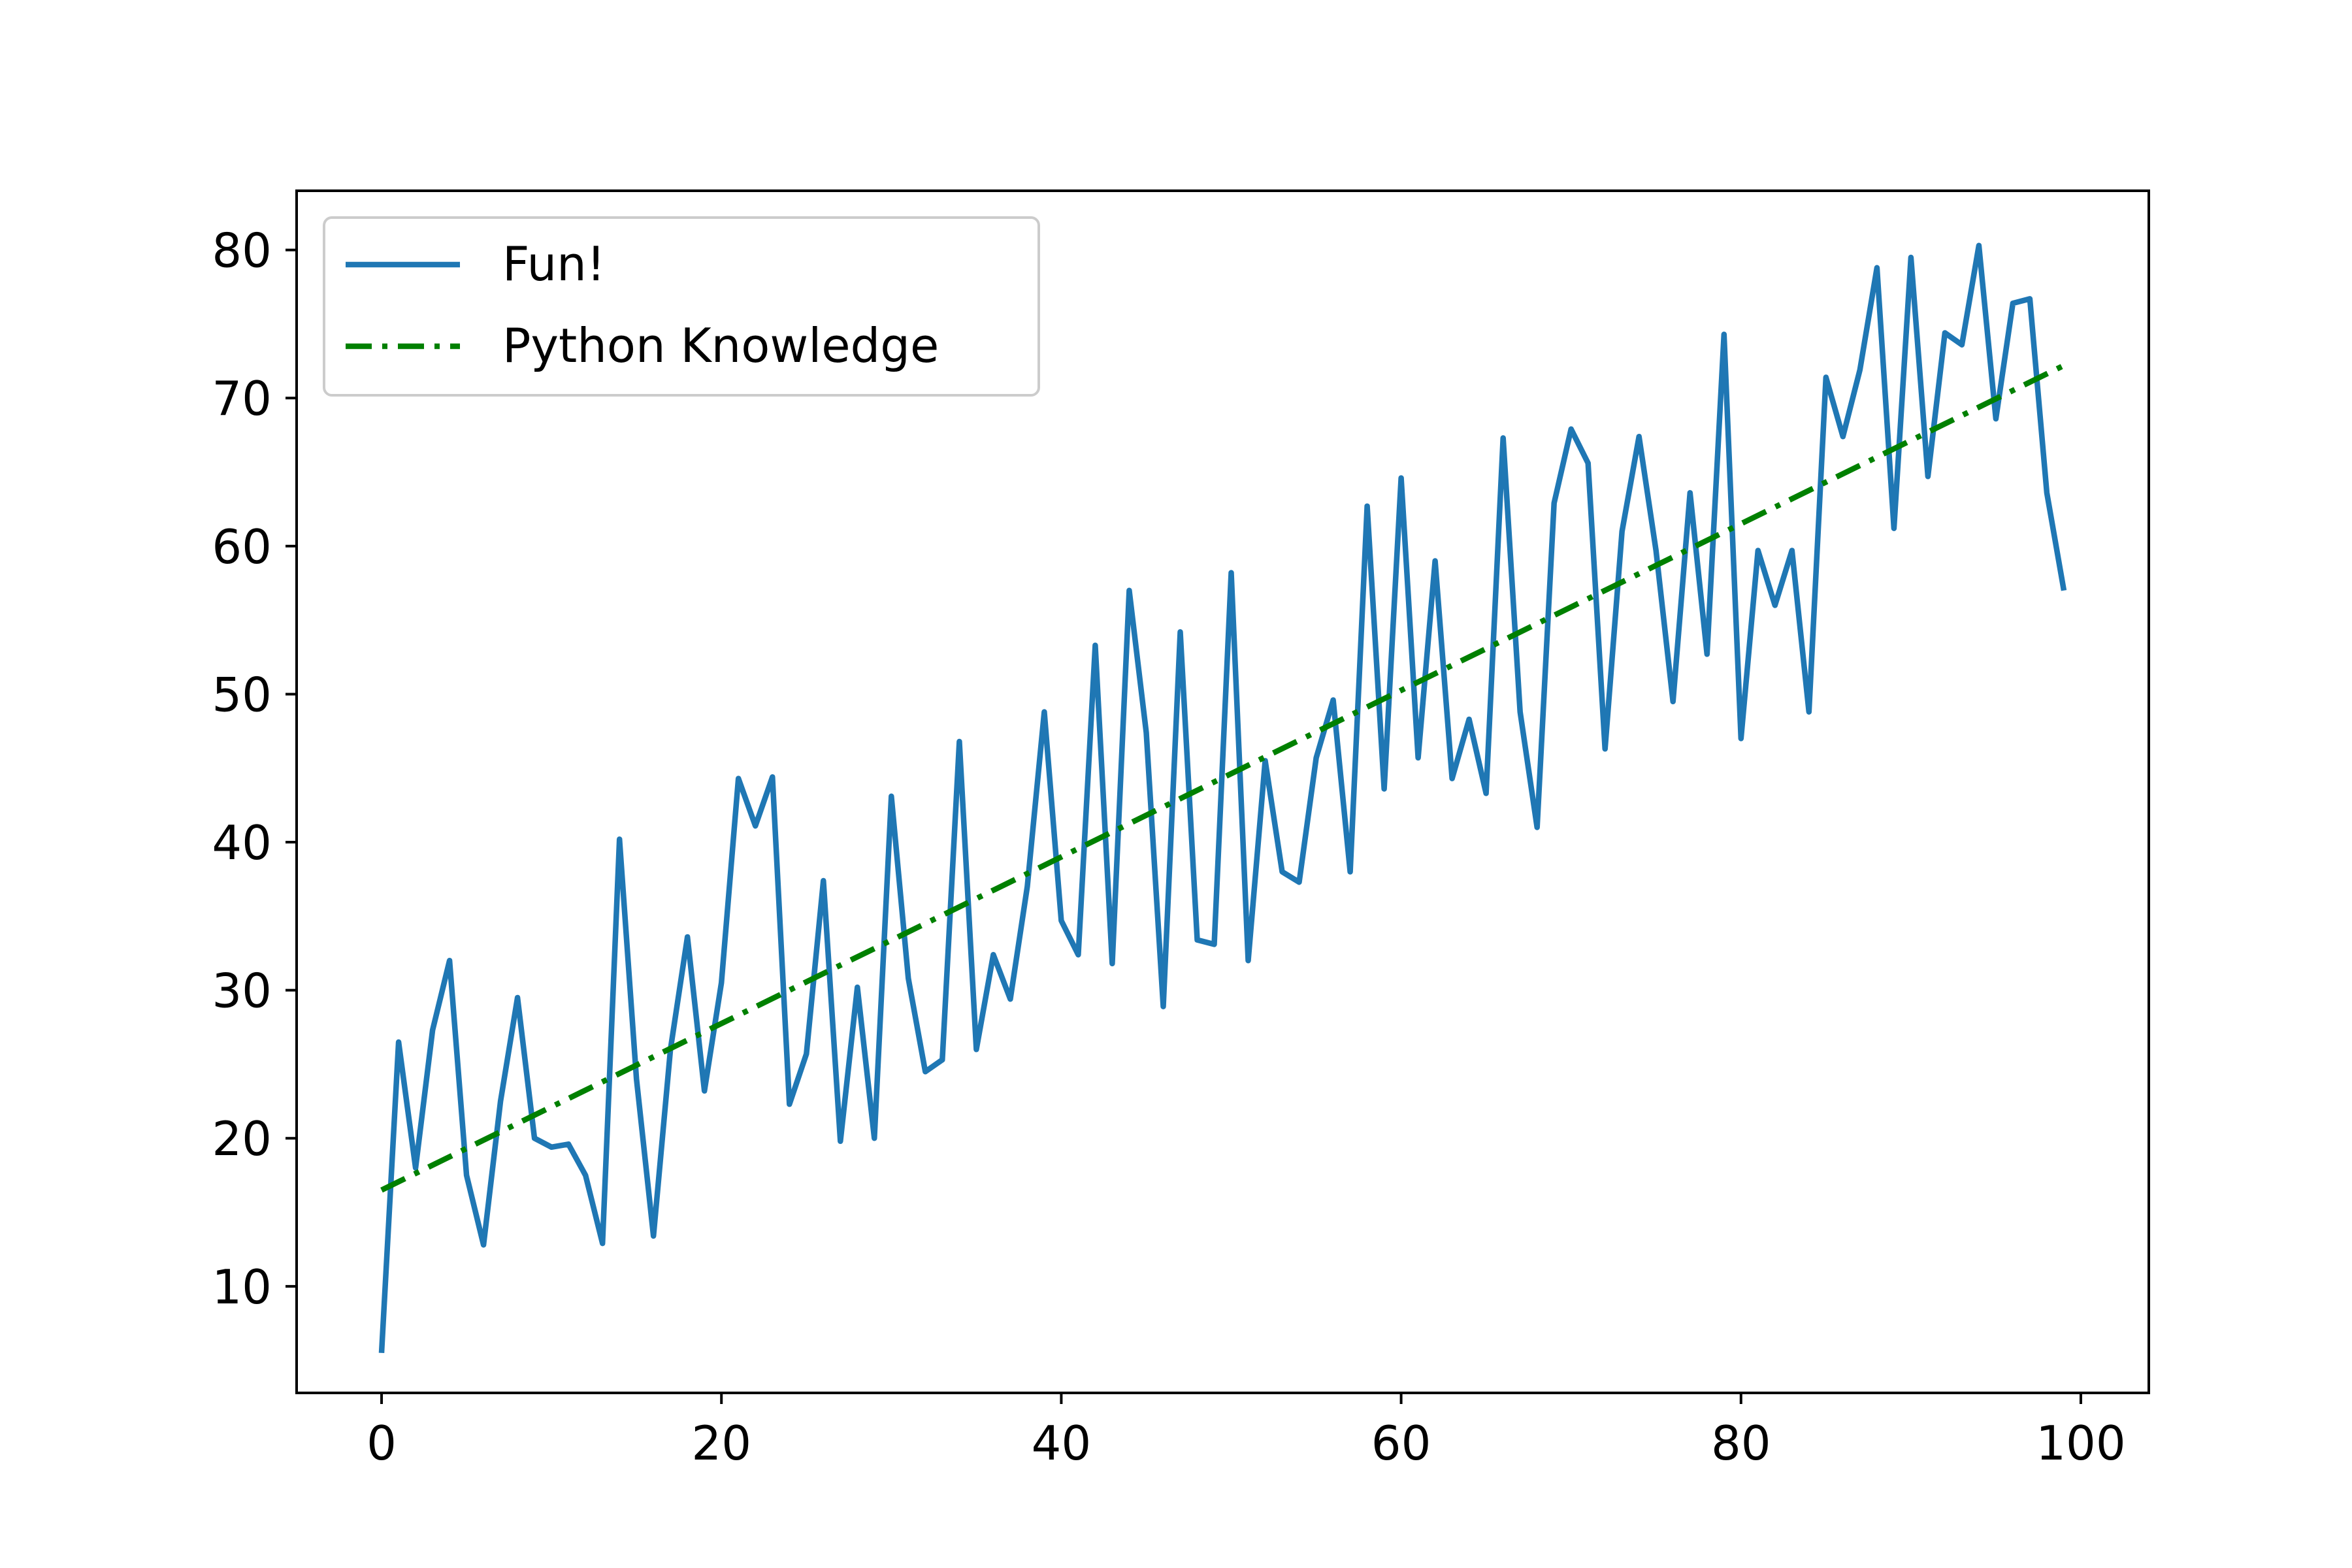 This screenshot has height=1568, width=2352. What do you see at coordinates (242, 1138) in the screenshot?
I see `y-tick-label: 20` at bounding box center [242, 1138].